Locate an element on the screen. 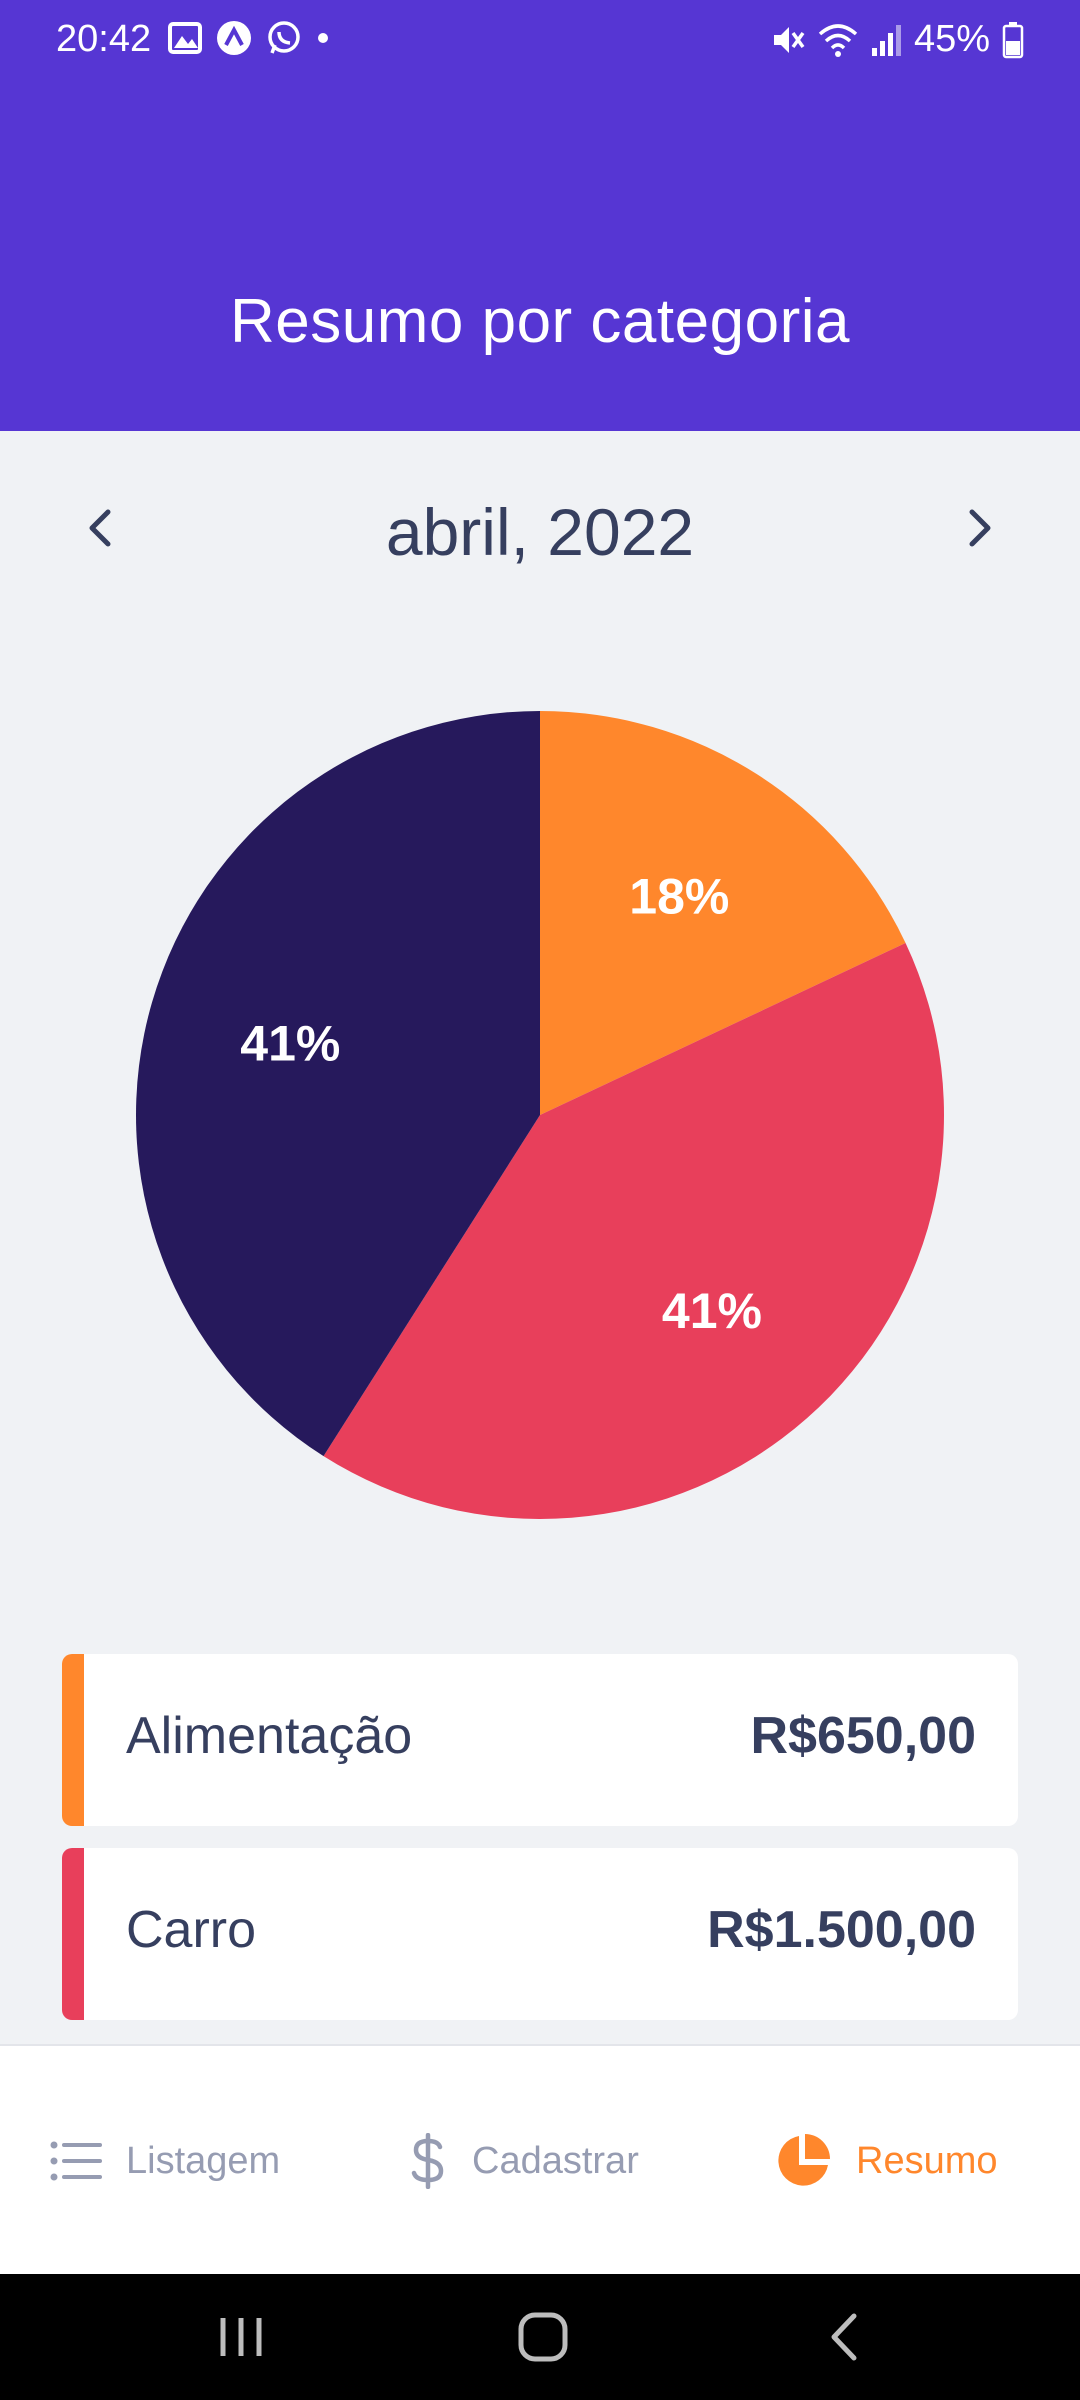 This screenshot has height=2400, width=1080. system-status-icons: 45% is located at coordinates (897, 39).